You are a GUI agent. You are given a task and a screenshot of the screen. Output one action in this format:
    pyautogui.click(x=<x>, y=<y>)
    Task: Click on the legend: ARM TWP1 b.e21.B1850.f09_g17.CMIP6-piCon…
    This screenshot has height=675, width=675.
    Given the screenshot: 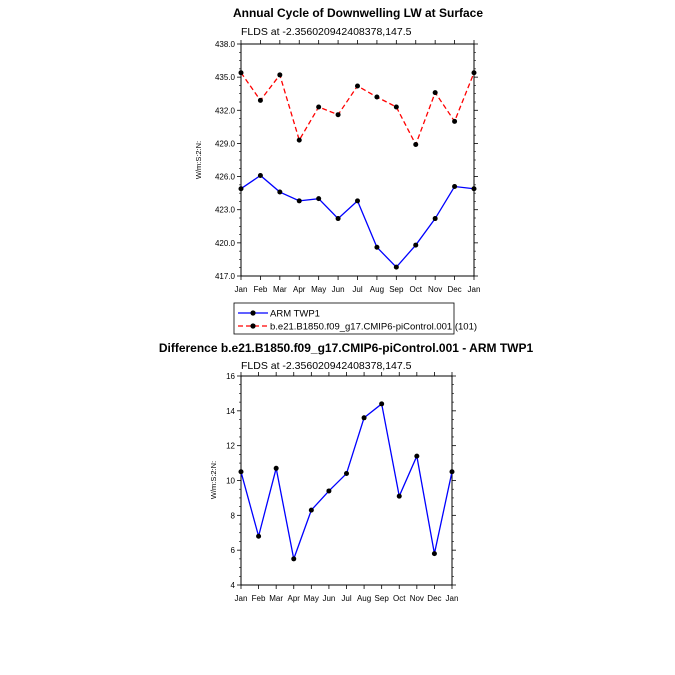 What is the action you would take?
    pyautogui.click(x=355, y=318)
    